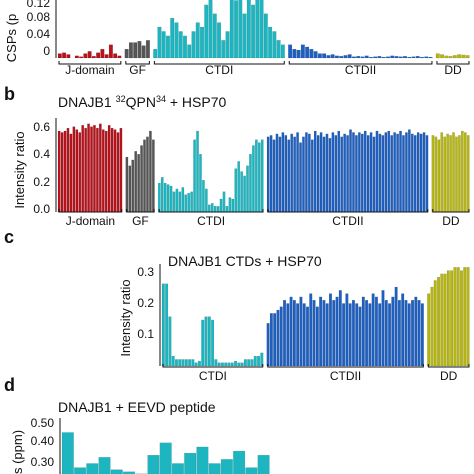 Image resolution: width=474 pixels, height=474 pixels. I want to click on domain-bracket-ctdi, so click(213, 366).